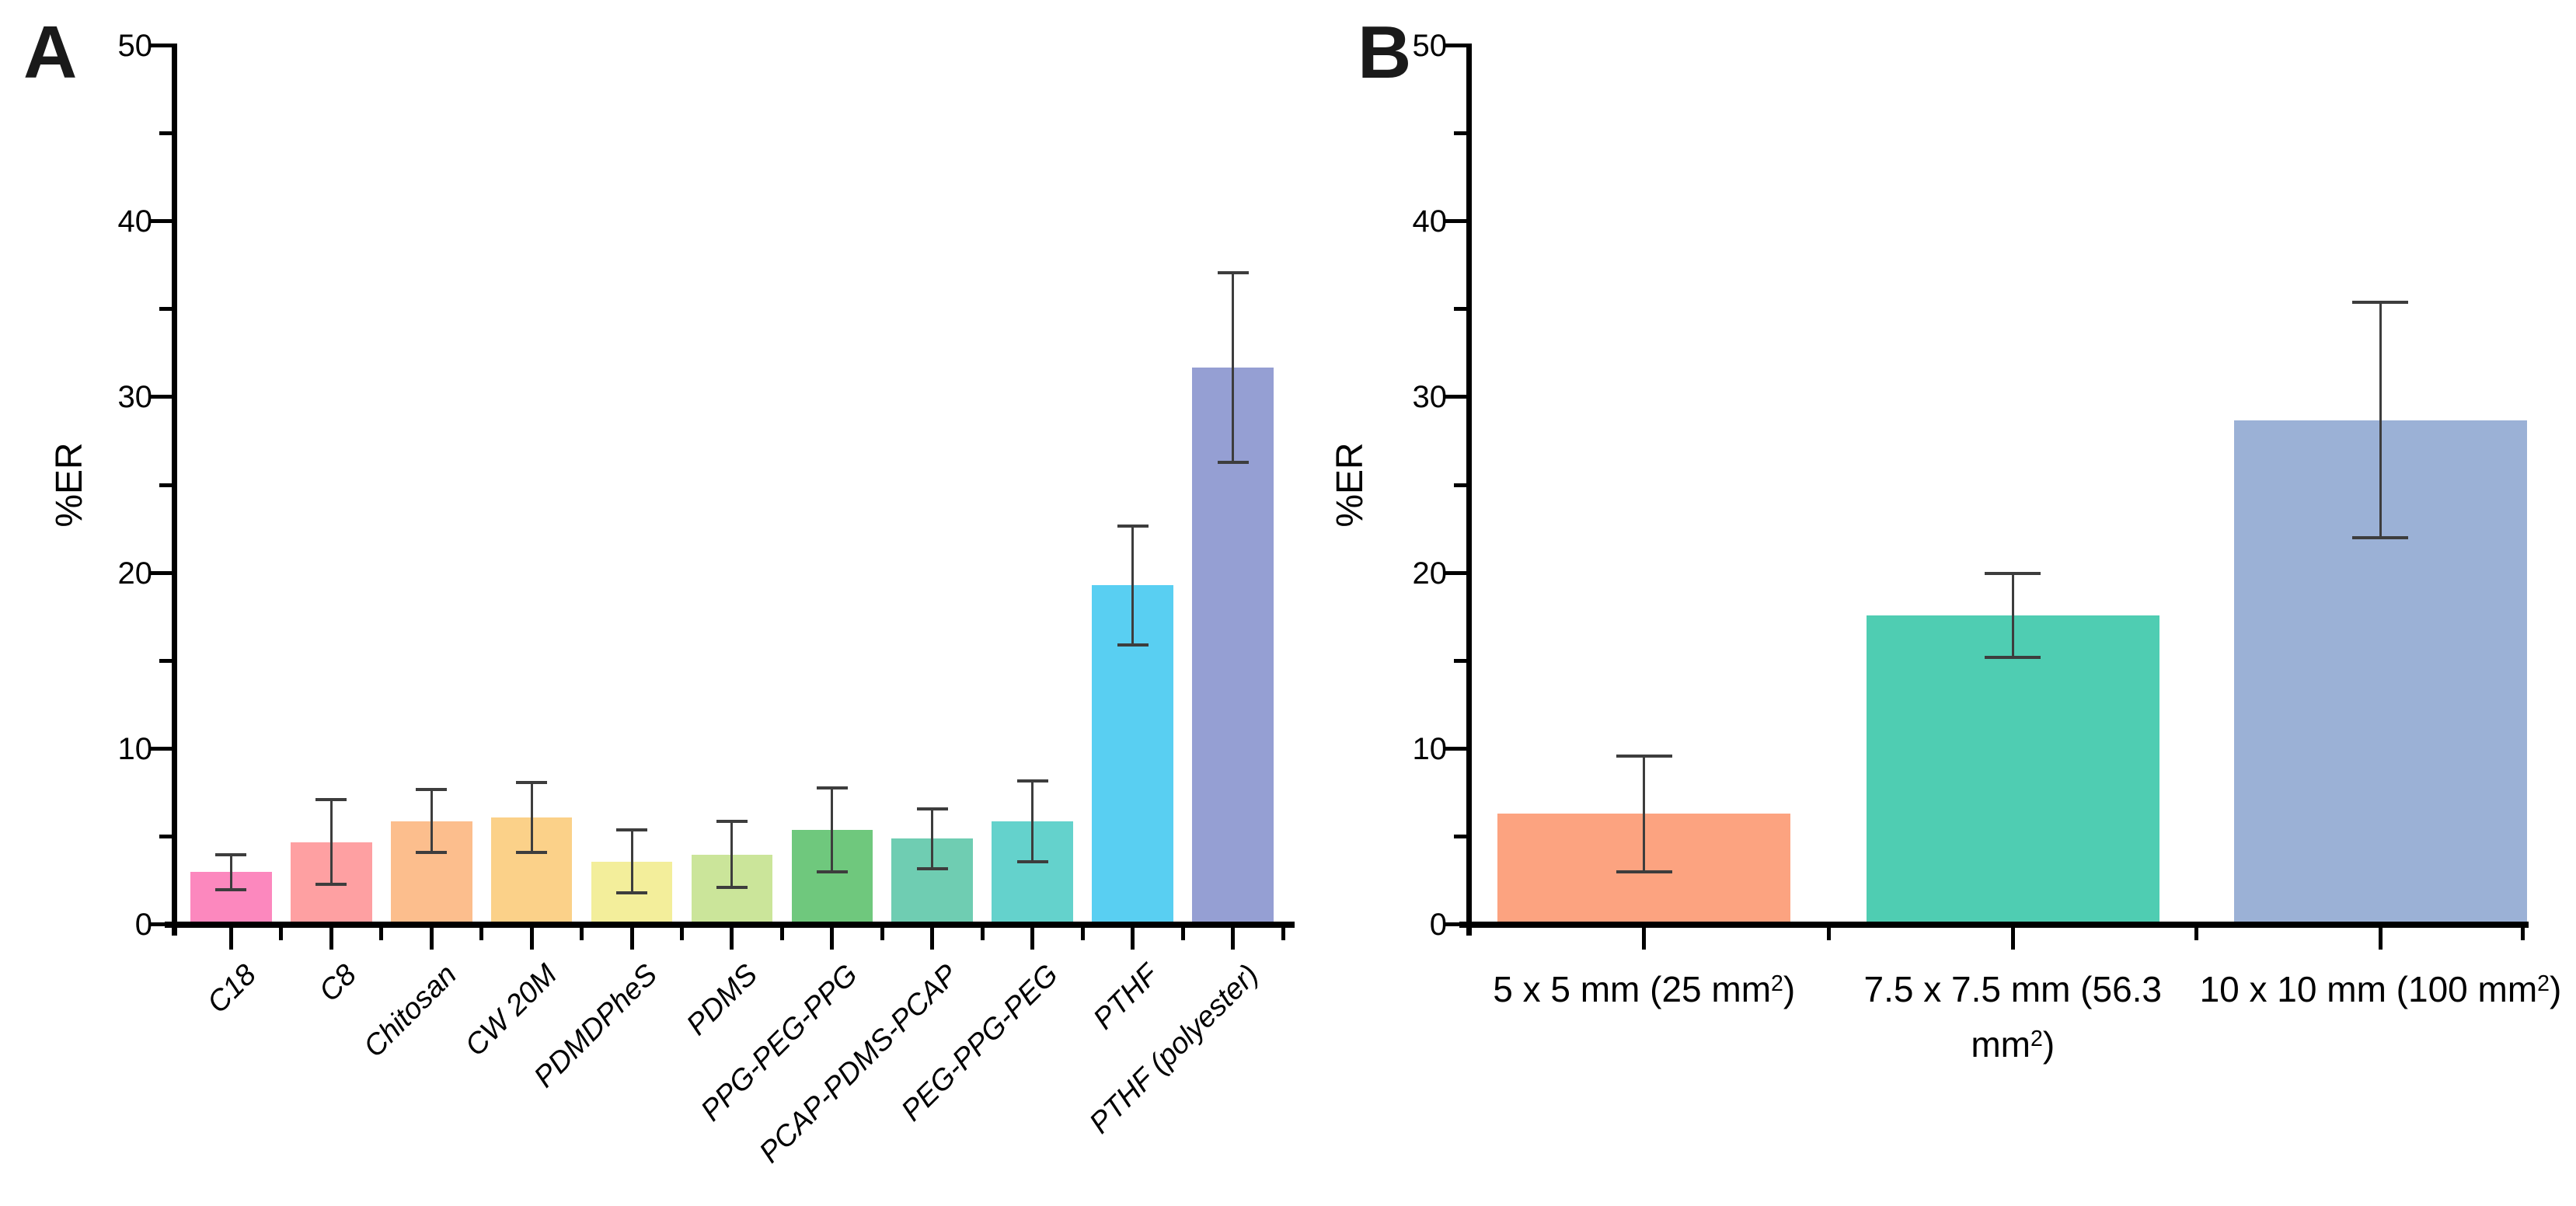  What do you see at coordinates (2013, 573) in the screenshot?
I see `error-cap-top-7.5 x 7.5 mm (56.3 mm²)` at bounding box center [2013, 573].